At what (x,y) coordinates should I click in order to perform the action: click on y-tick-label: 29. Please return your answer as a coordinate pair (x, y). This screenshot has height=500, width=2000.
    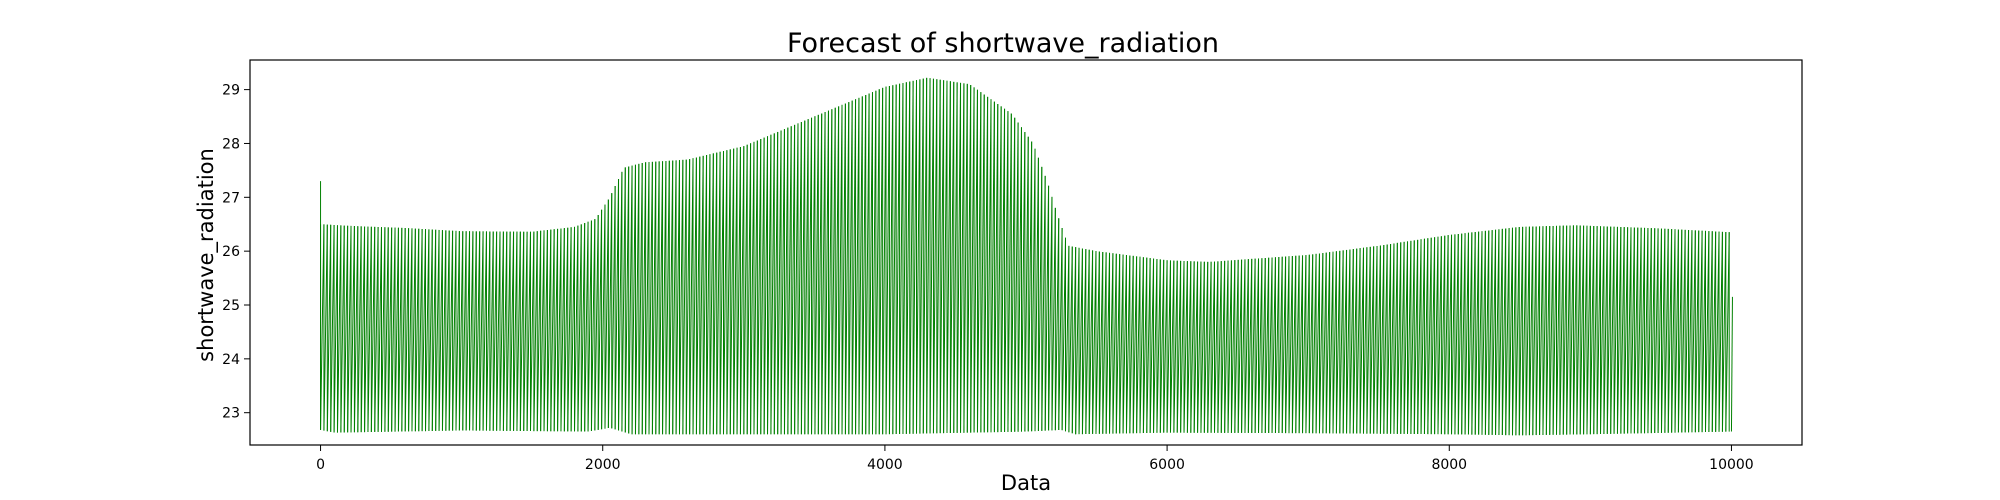
    Looking at the image, I should click on (231, 91).